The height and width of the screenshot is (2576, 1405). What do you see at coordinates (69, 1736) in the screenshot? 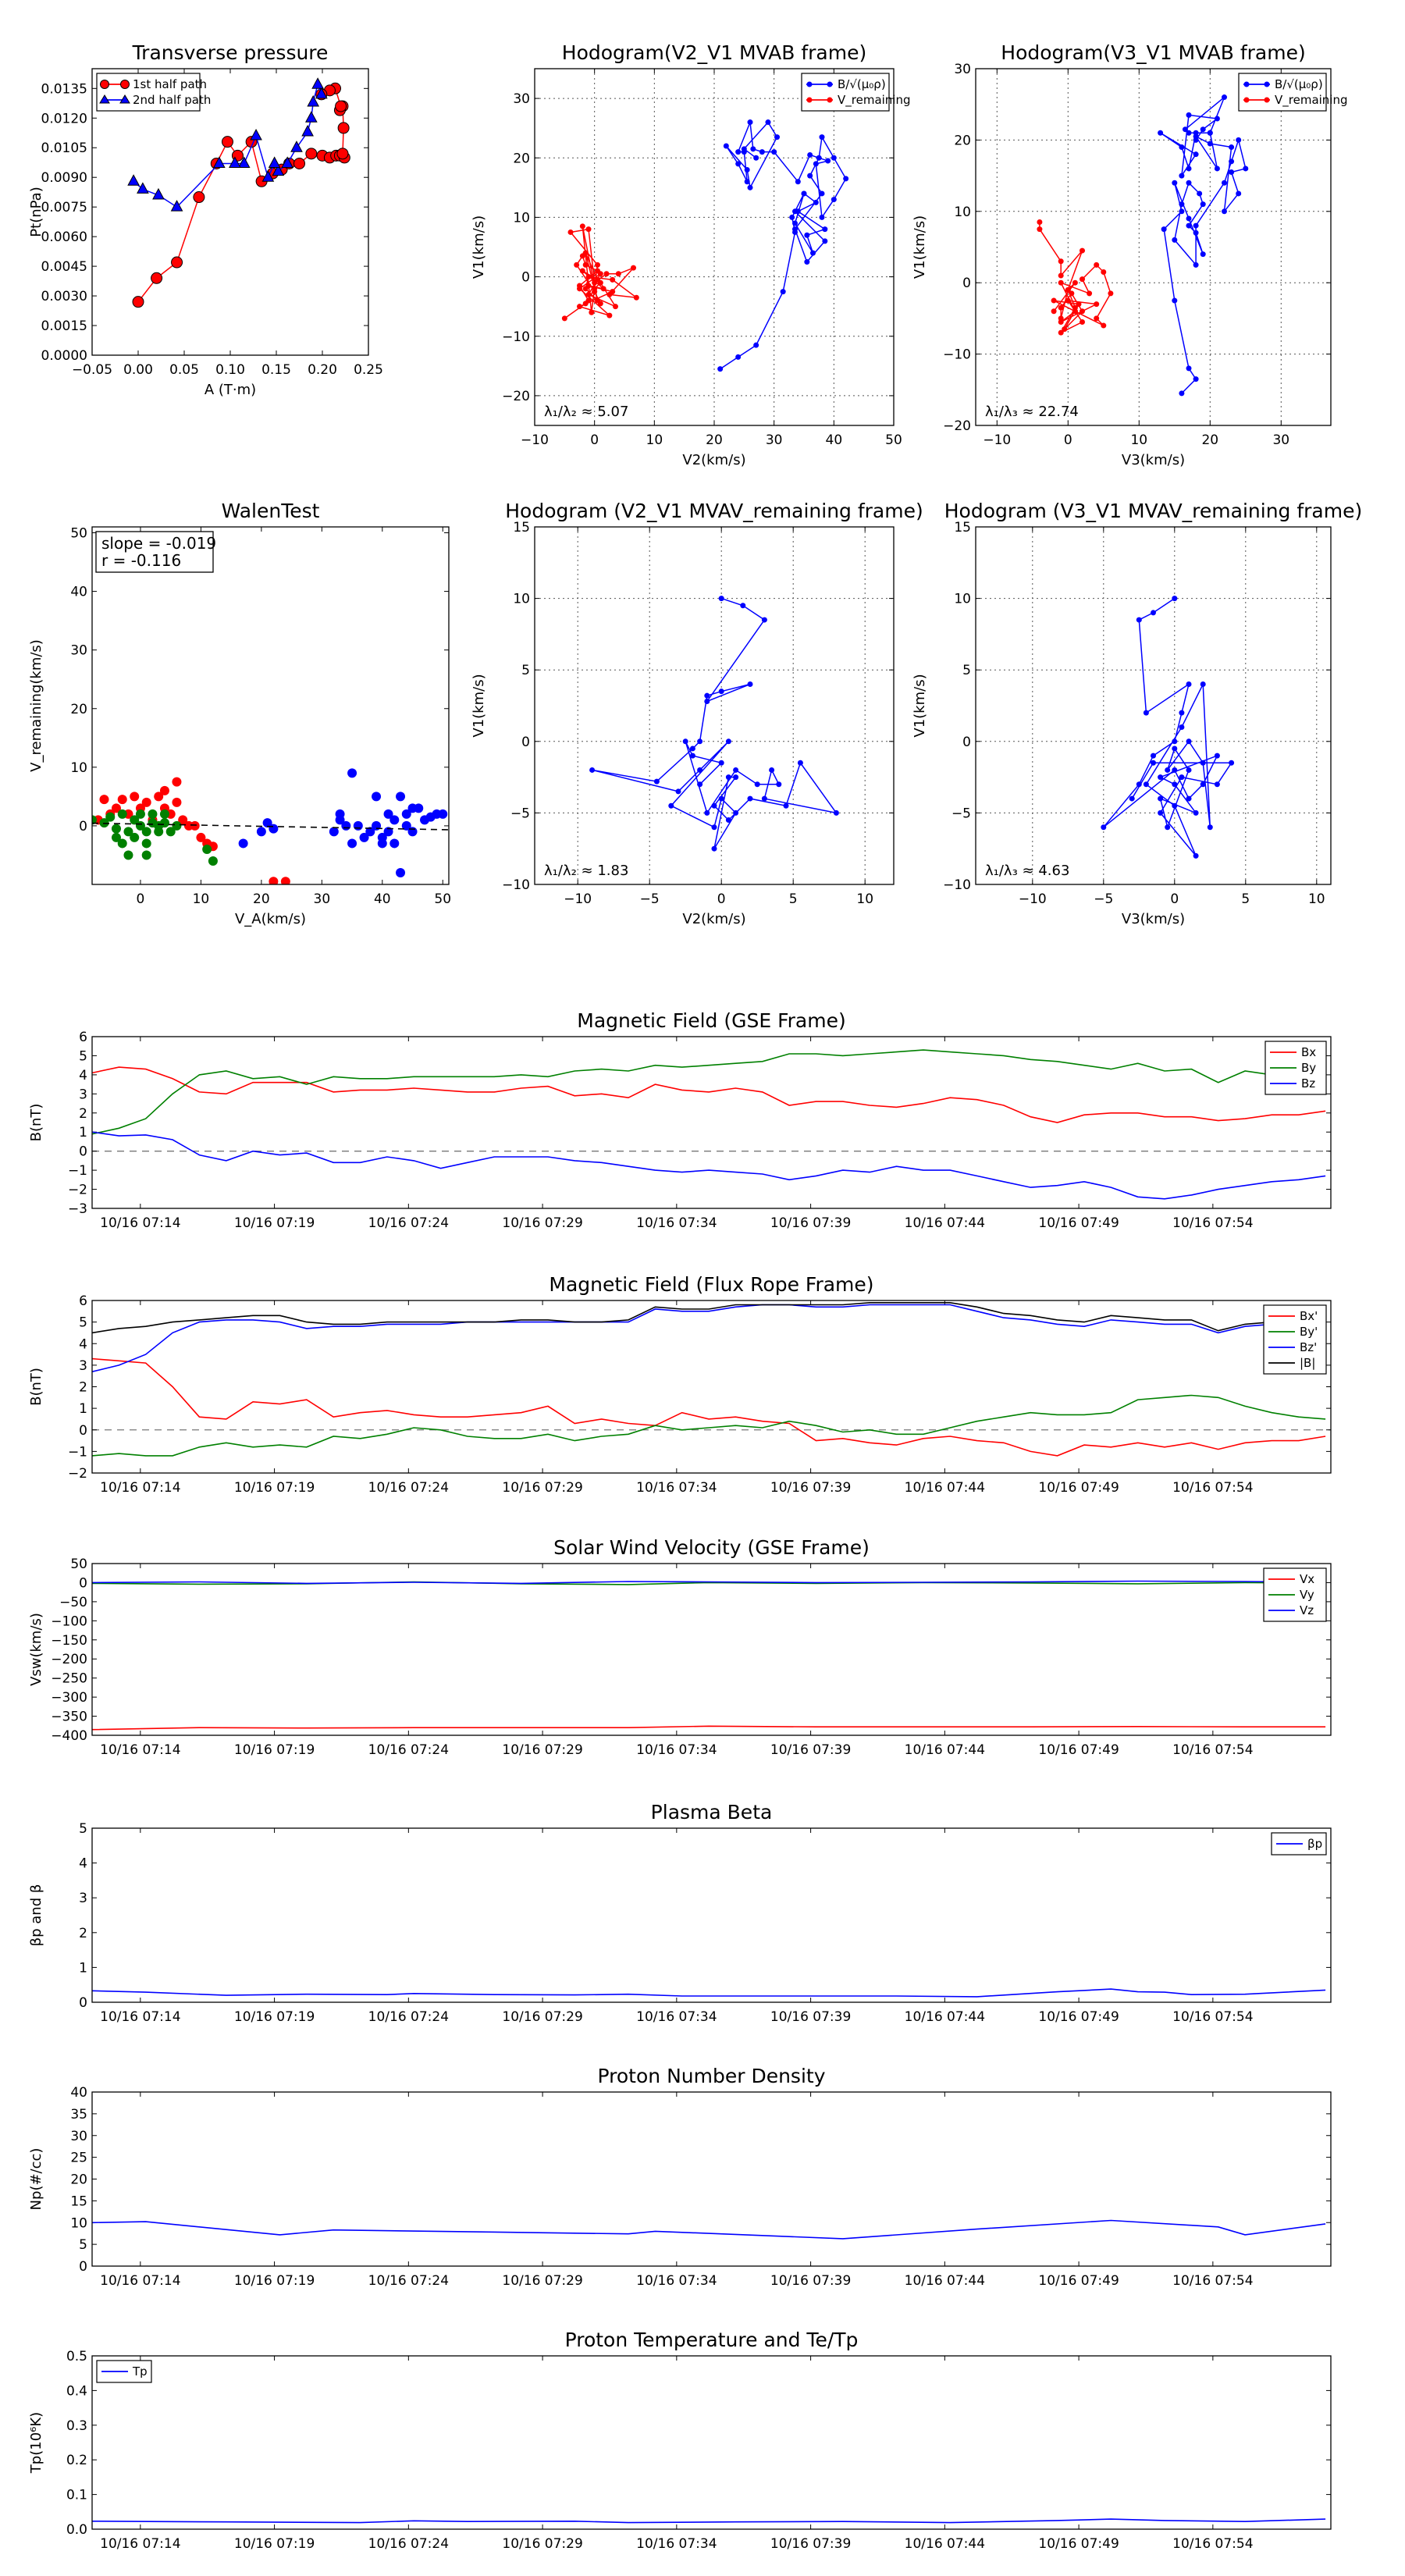
I see `y-tick-label: −400` at bounding box center [69, 1736].